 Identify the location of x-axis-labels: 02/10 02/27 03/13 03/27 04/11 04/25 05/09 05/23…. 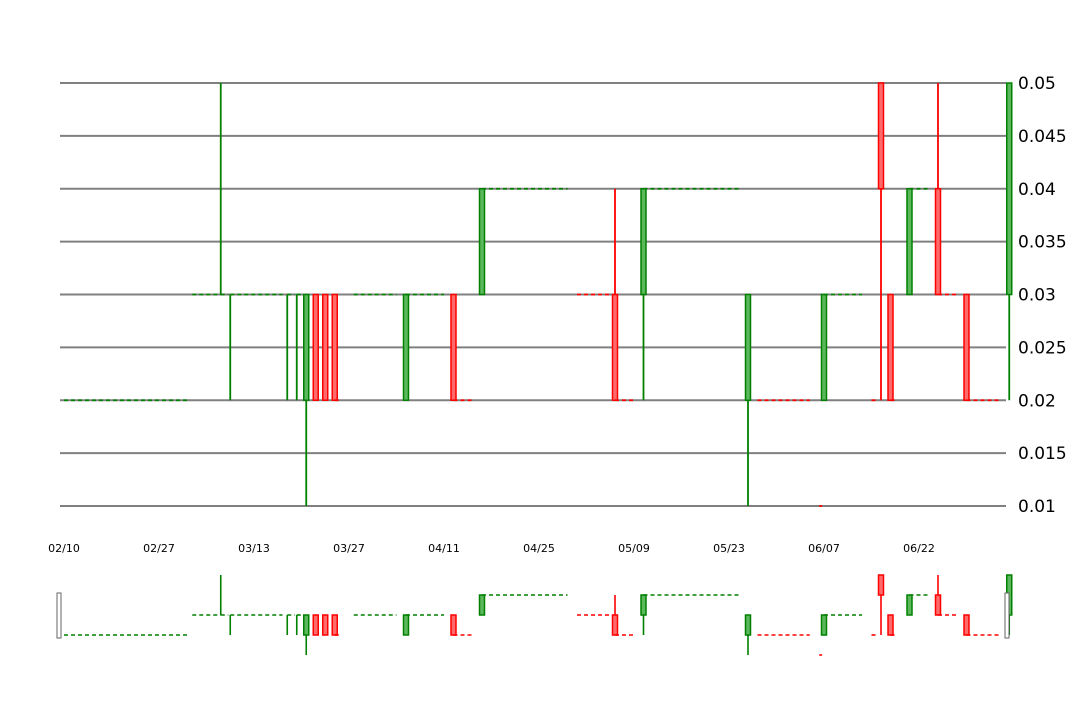
(491, 548).